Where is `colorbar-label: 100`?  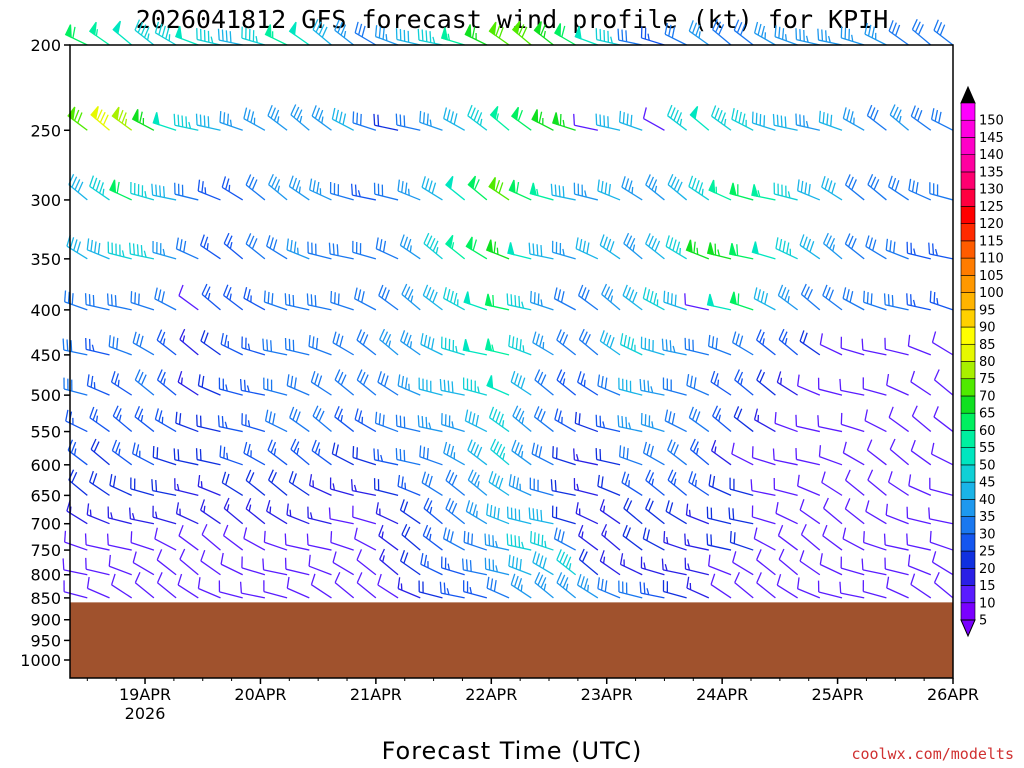 colorbar-label: 100 is located at coordinates (991, 293).